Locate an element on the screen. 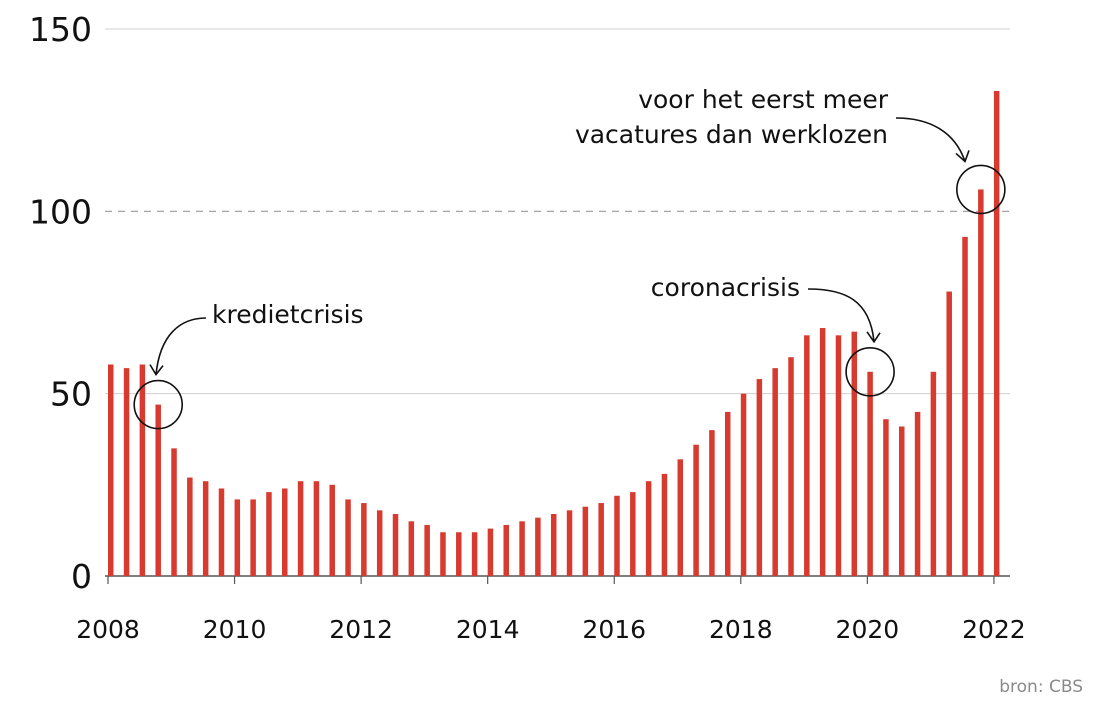  annotation-text: vacatures dan werklozen is located at coordinates (731, 134).